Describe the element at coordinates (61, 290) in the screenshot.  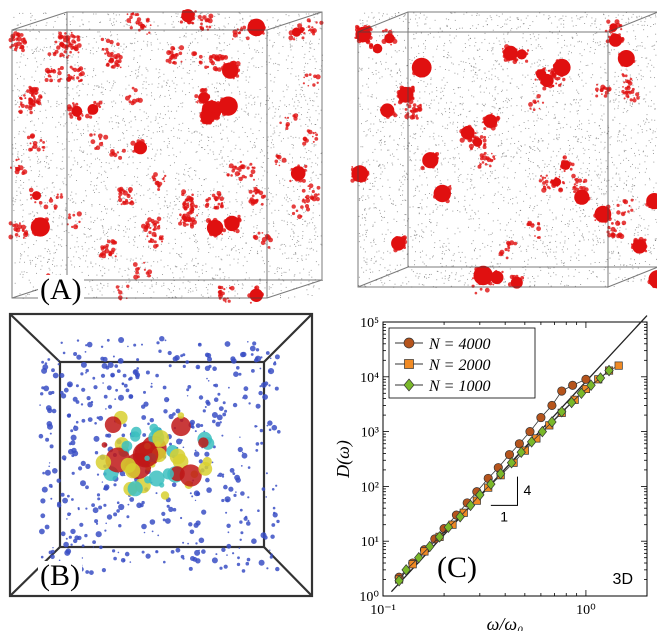
I see `panel-a-label: (A)` at that location.